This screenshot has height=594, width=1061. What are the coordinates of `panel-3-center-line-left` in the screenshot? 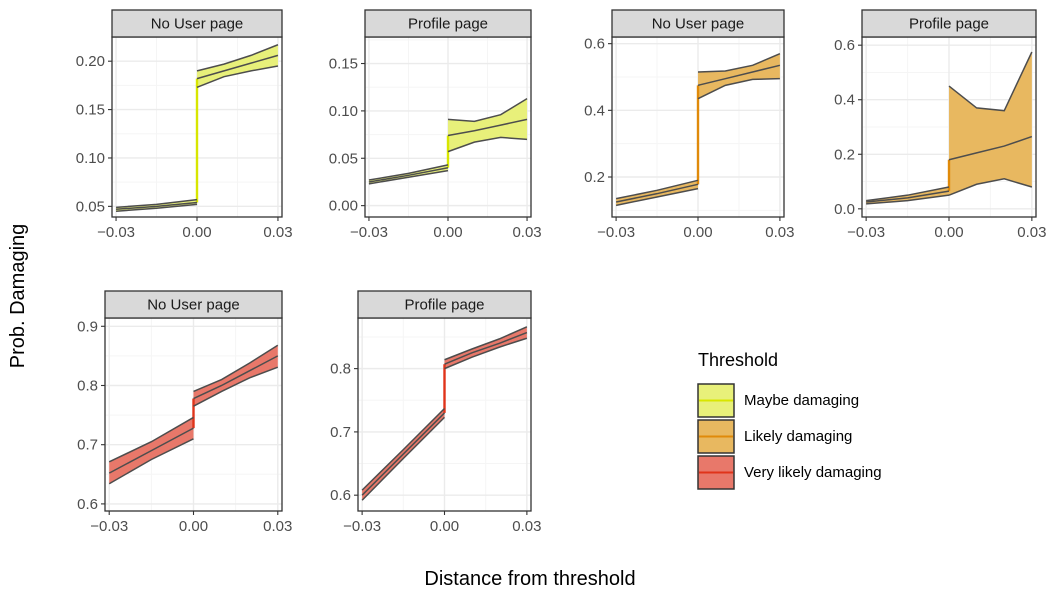 It's located at (657, 193).